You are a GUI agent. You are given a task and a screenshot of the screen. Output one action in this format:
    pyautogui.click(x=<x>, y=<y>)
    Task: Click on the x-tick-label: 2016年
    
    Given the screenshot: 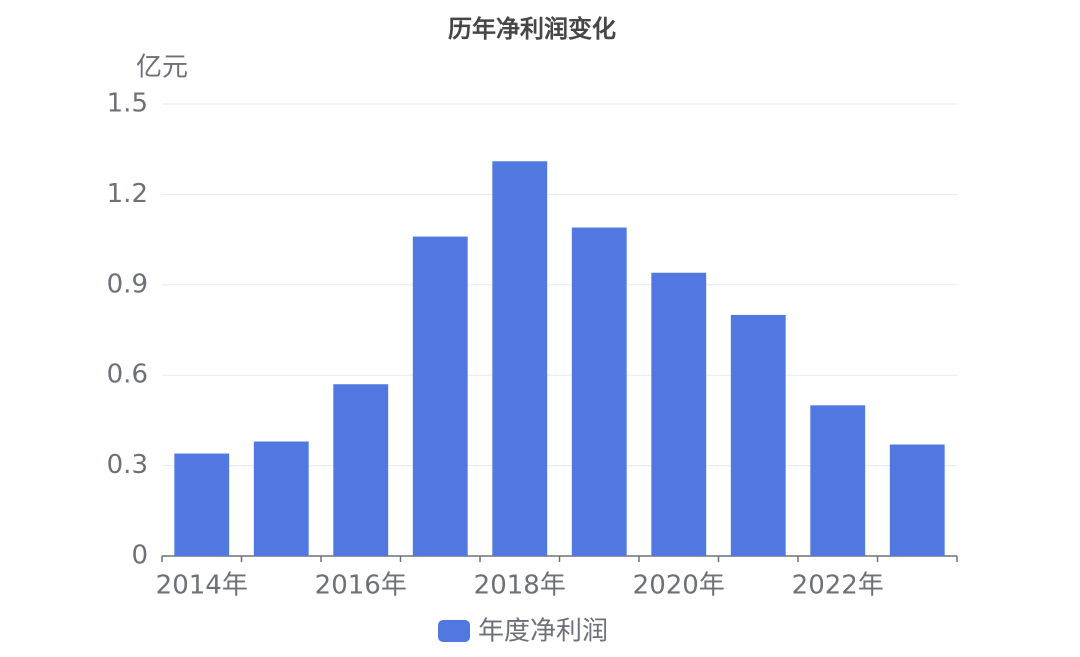 What is the action you would take?
    pyautogui.click(x=361, y=586)
    